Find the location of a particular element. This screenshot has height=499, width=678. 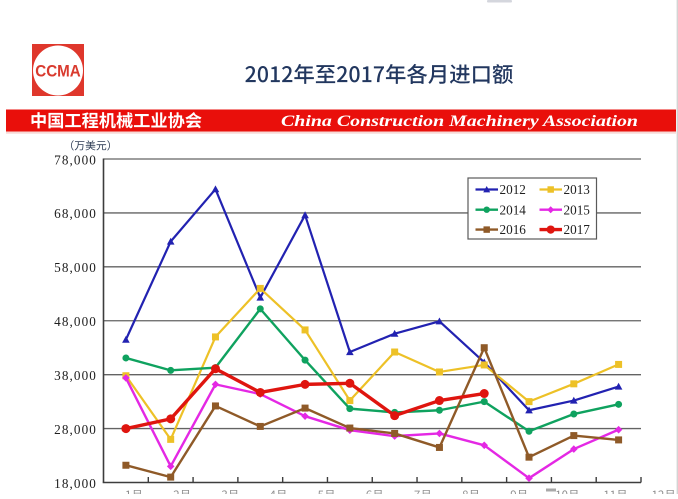

svg-text: 28,000 is located at coordinates (75, 429).